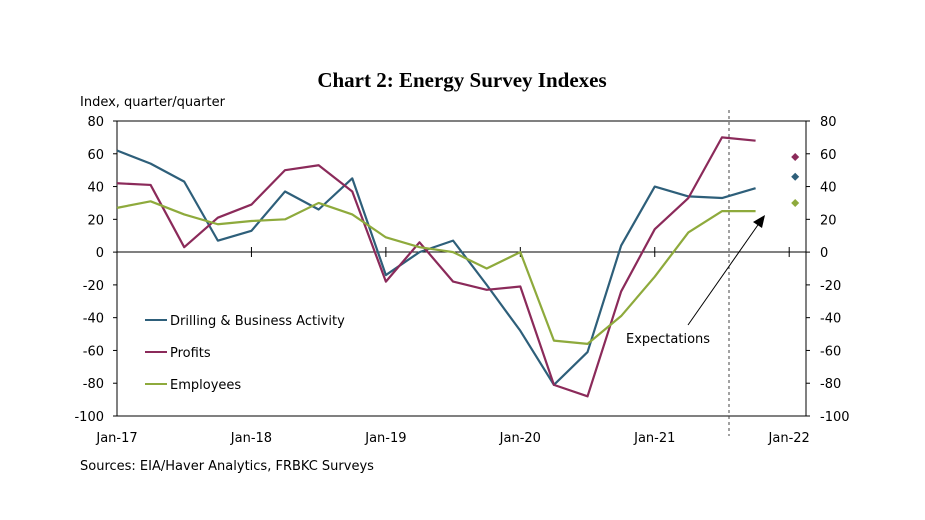  What do you see at coordinates (830, 384) in the screenshot?
I see `y-tick-label-right: -80` at bounding box center [830, 384].